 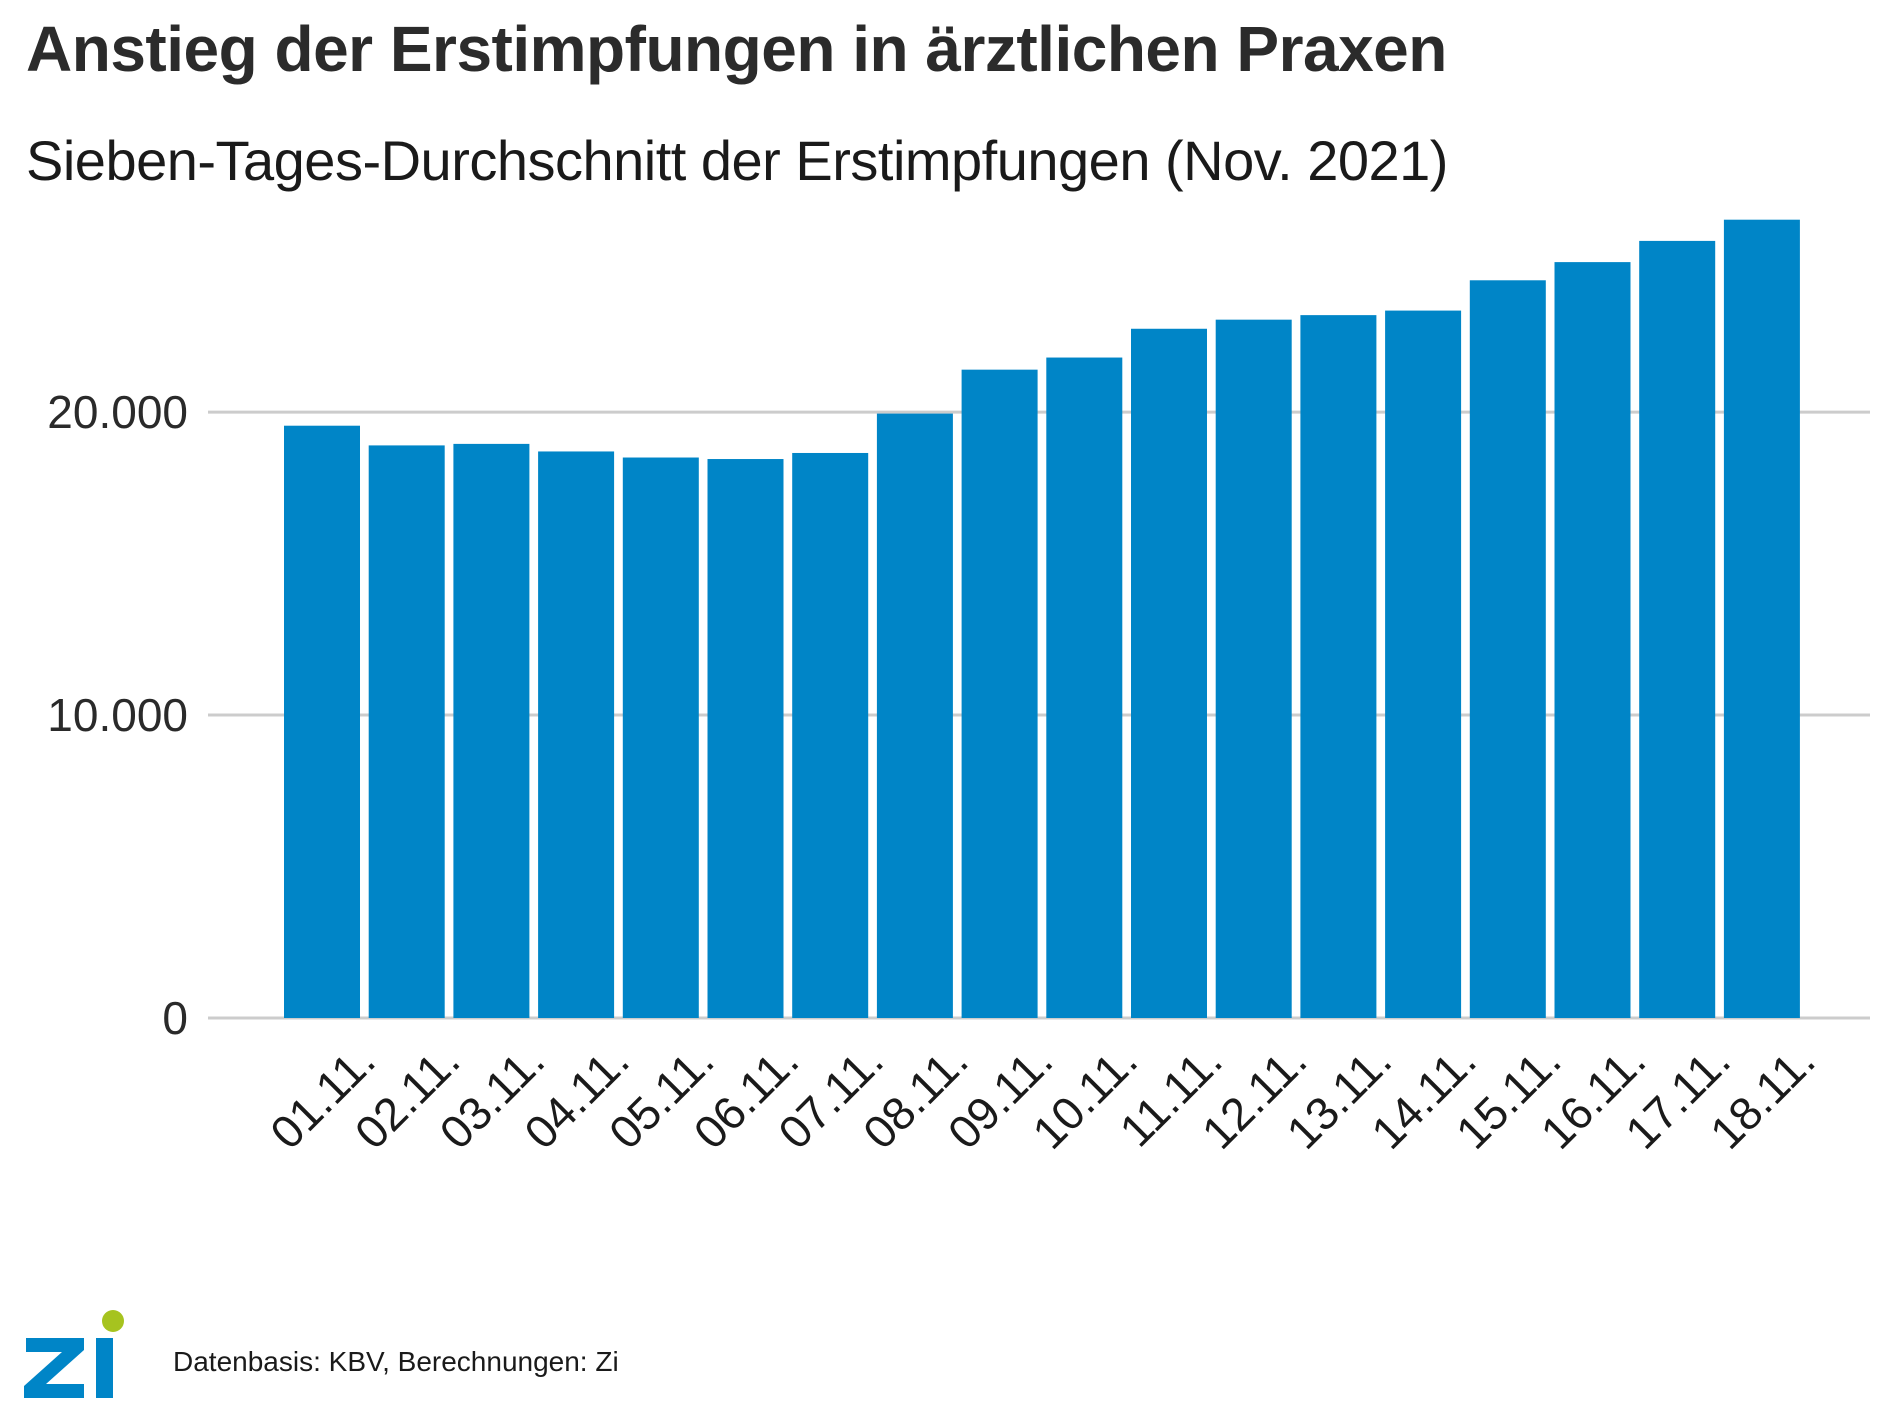 I want to click on logo-z-letter, so click(x=54, y=1368).